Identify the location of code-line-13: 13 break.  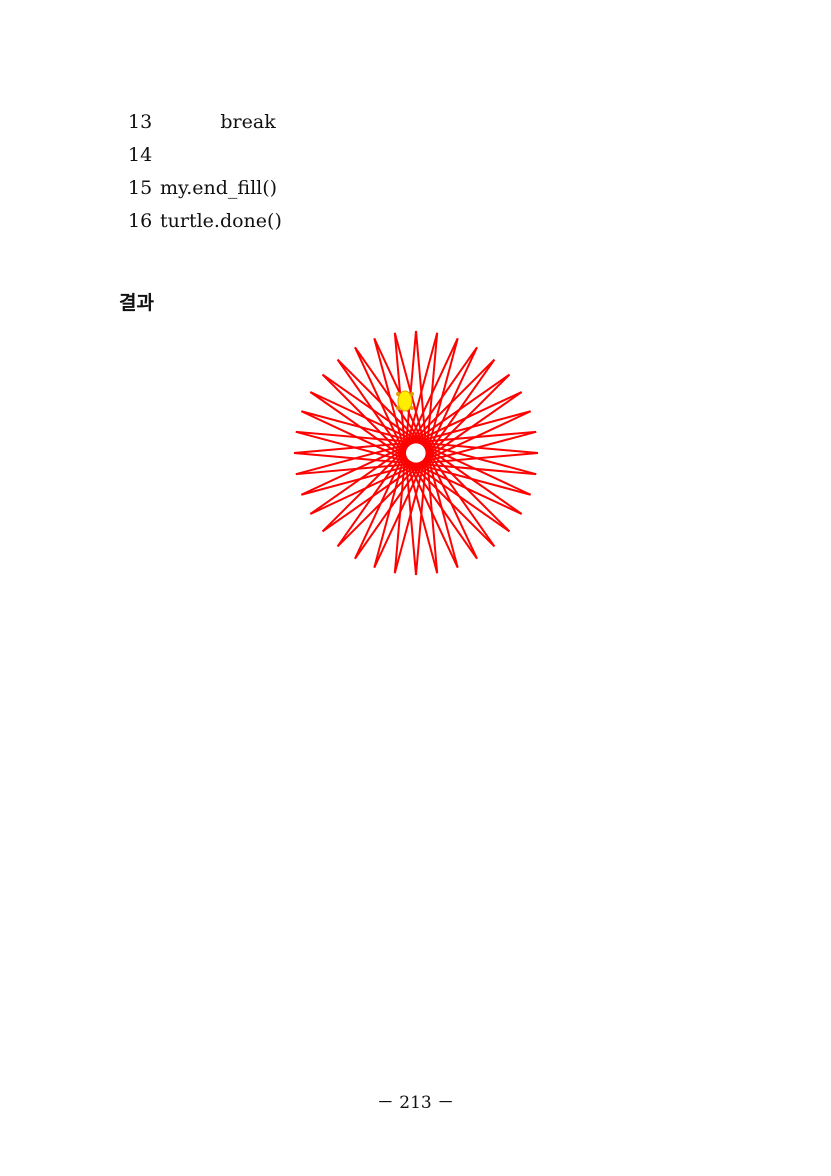
(205, 122).